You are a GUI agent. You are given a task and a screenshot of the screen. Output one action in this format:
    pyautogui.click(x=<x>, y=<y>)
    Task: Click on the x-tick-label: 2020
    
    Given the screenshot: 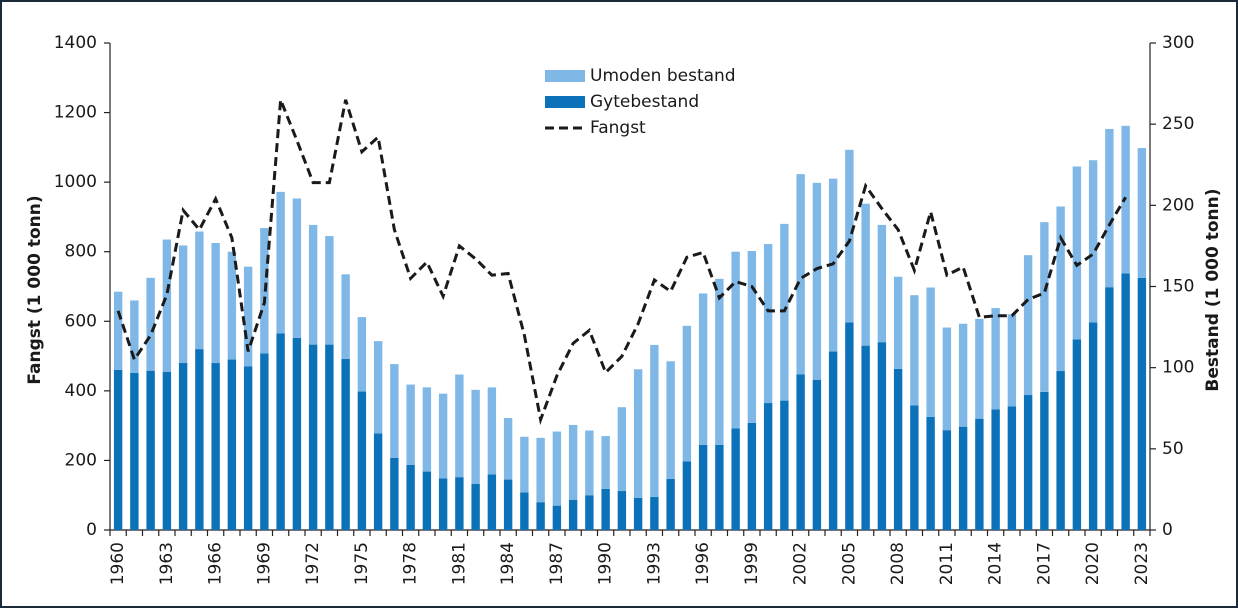 What is the action you would take?
    pyautogui.click(x=1093, y=563)
    